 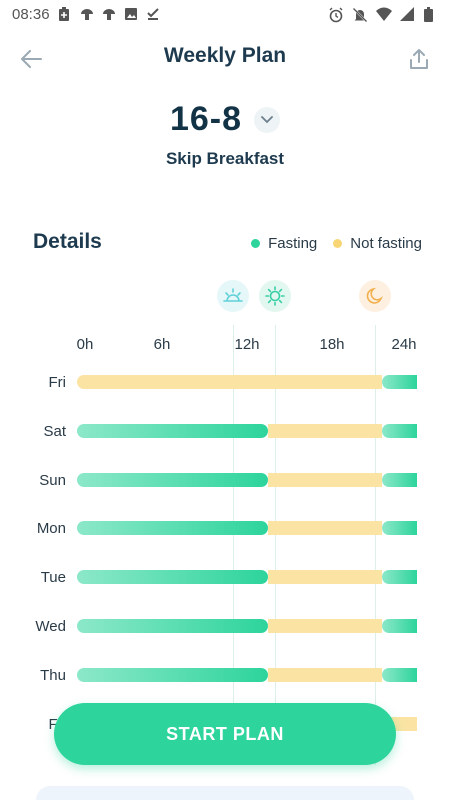 What do you see at coordinates (57, 382) in the screenshot?
I see `day-label: Fri` at bounding box center [57, 382].